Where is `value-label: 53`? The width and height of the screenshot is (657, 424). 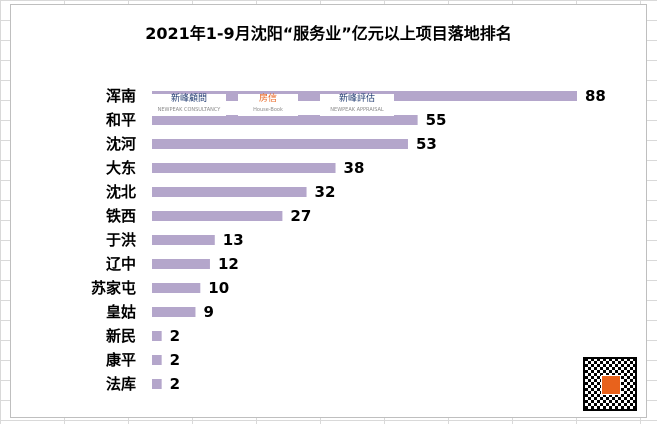
value-label: 53 is located at coordinates (426, 144).